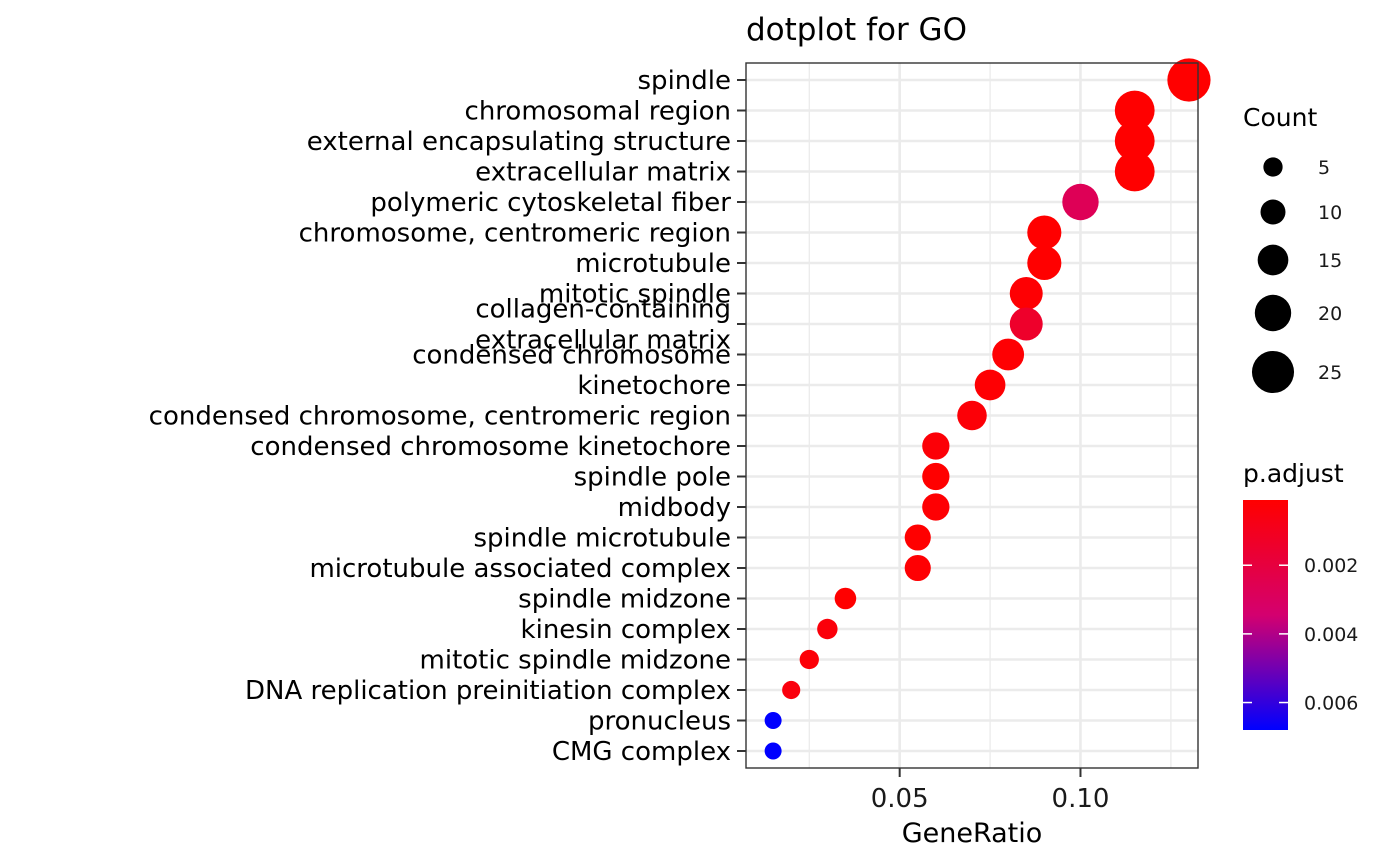  I want to click on chart-title: dotplot for GO, so click(856, 30).